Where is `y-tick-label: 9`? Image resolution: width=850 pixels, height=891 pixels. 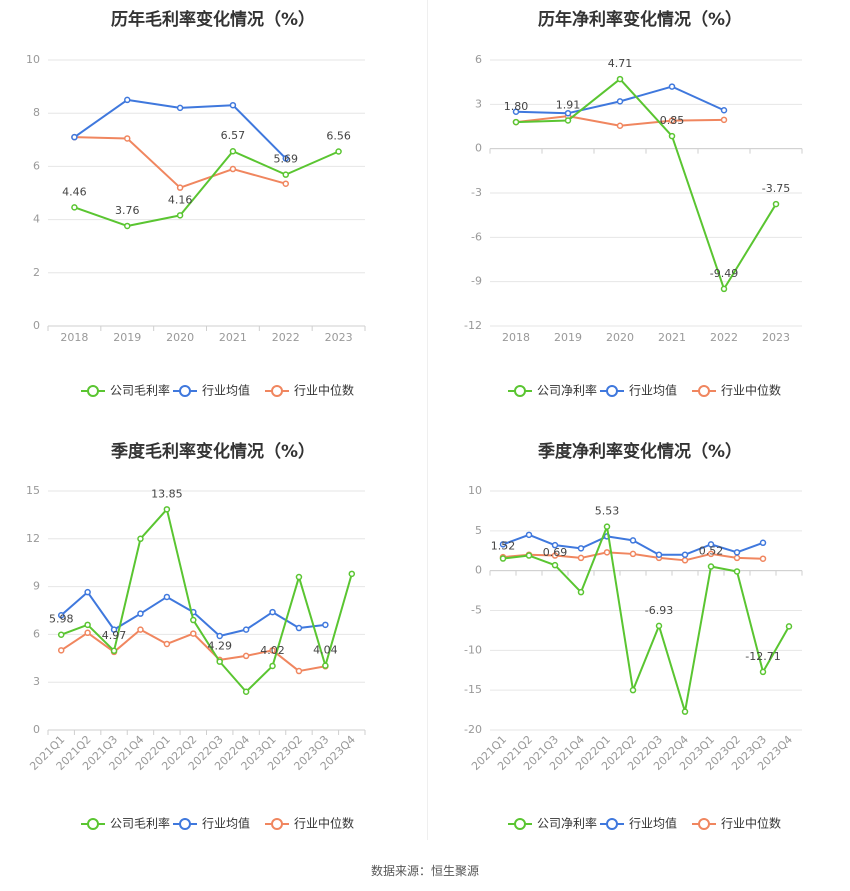 y-tick-label: 9 is located at coordinates (36, 586).